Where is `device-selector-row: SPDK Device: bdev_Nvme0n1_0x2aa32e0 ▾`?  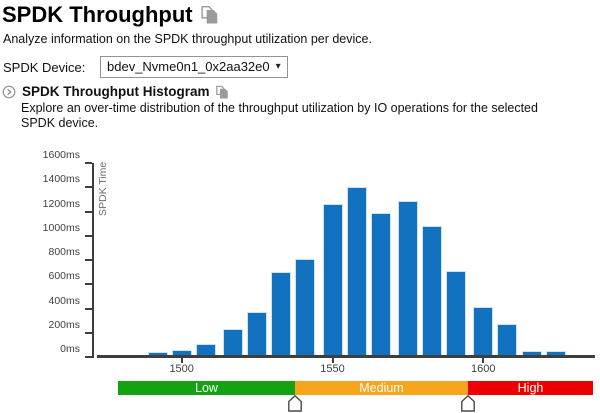
device-selector-row: SPDK Device: bdev_Nvme0n1_0x2aa32e0 ▾ is located at coordinates (145, 67).